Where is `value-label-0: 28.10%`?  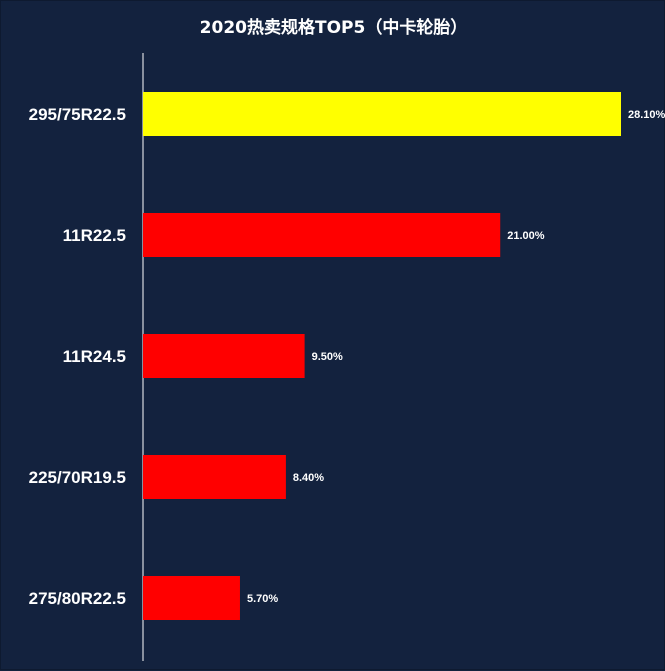
value-label-0: 28.10% is located at coordinates (646, 115).